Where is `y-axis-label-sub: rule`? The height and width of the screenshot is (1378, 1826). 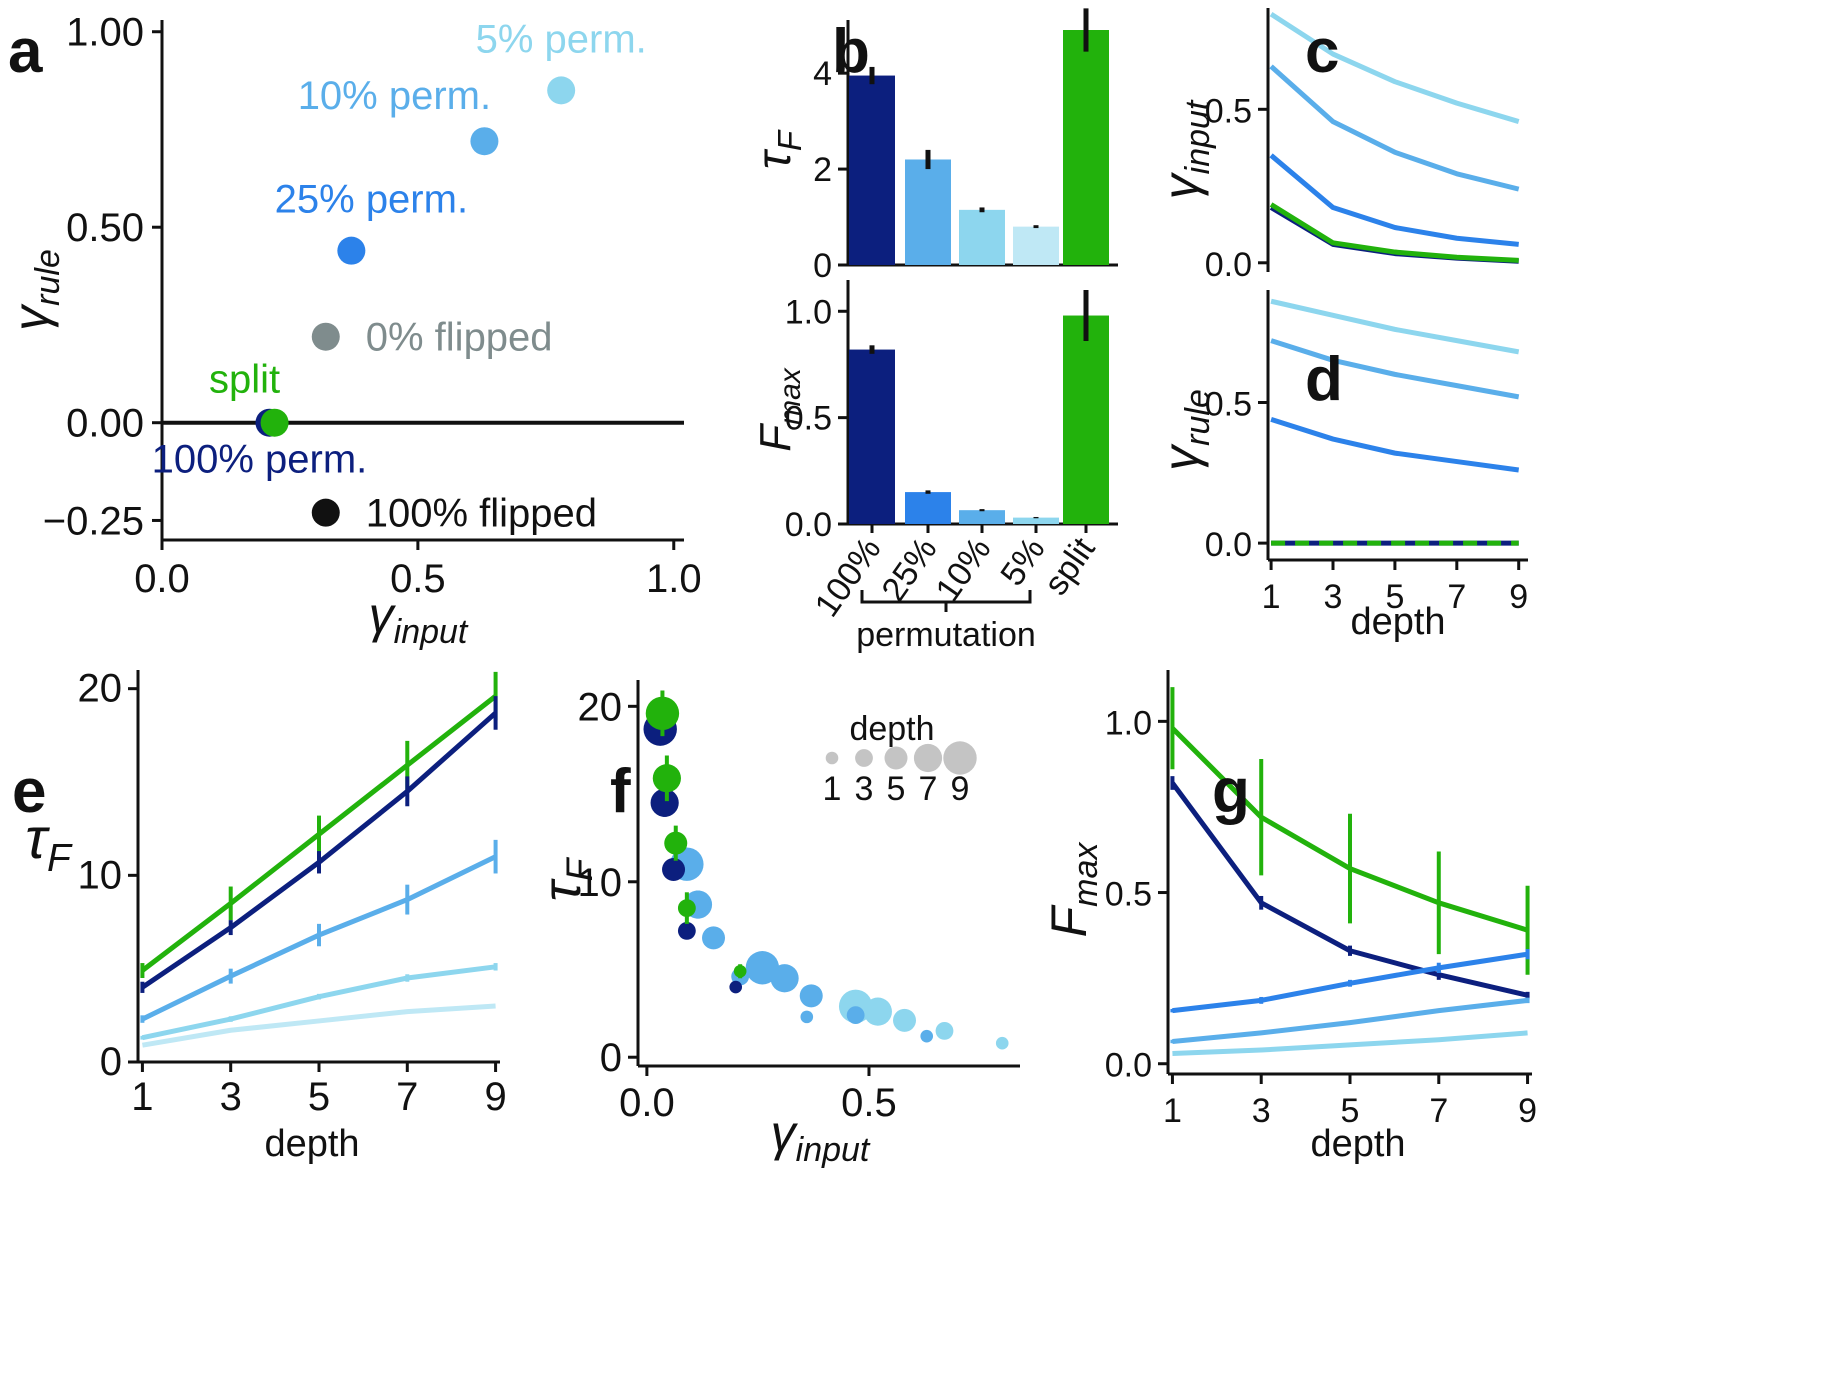
y-axis-label-sub: rule is located at coordinates (48, 277).